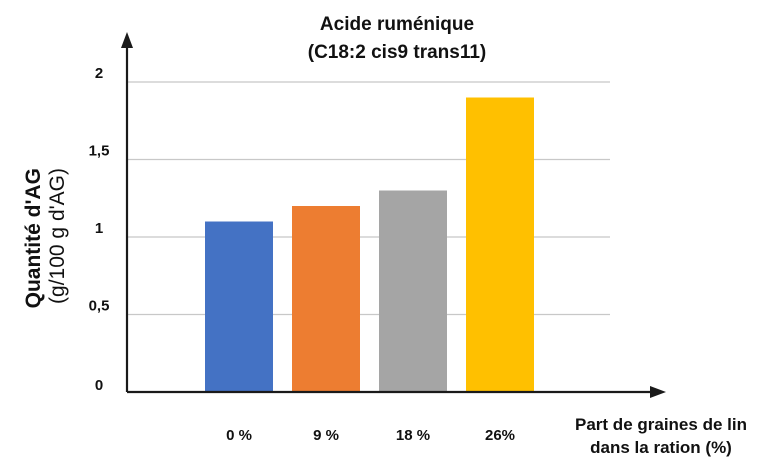 This screenshot has height=461, width=765. Describe the element at coordinates (99, 306) in the screenshot. I see `y-tick-label: 0,5` at that location.